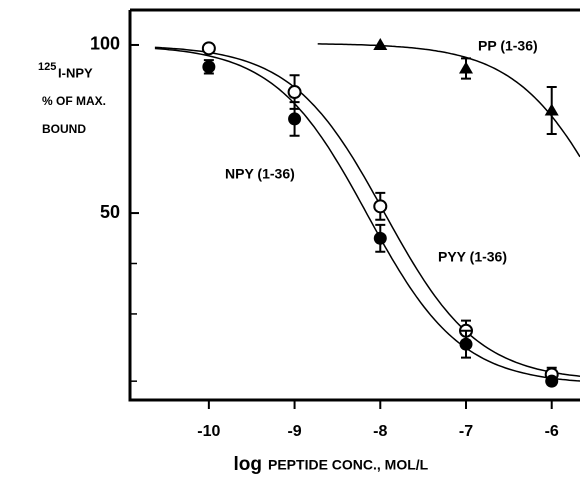 The height and width of the screenshot is (482, 580). Describe the element at coordinates (508, 46) in the screenshot. I see `series-label: PP (1-36)` at that location.